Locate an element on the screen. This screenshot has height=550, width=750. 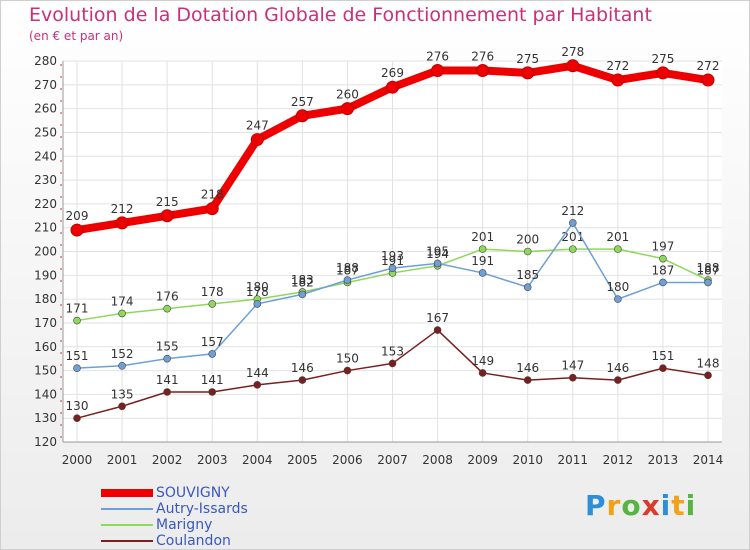
legend-swatch-autry-issards is located at coordinates (127, 509).